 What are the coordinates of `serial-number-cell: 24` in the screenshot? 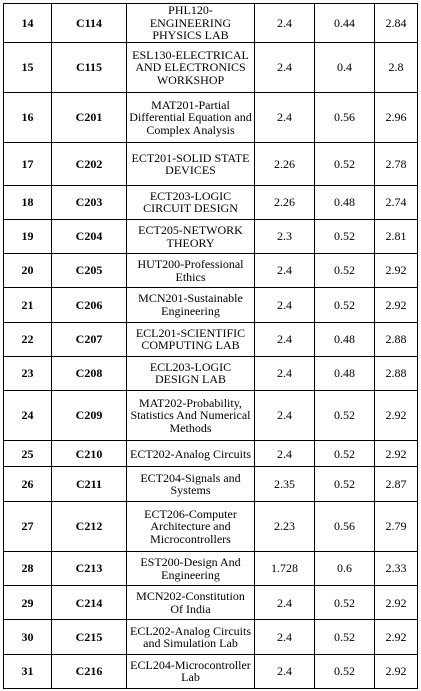 It's located at (27, 415).